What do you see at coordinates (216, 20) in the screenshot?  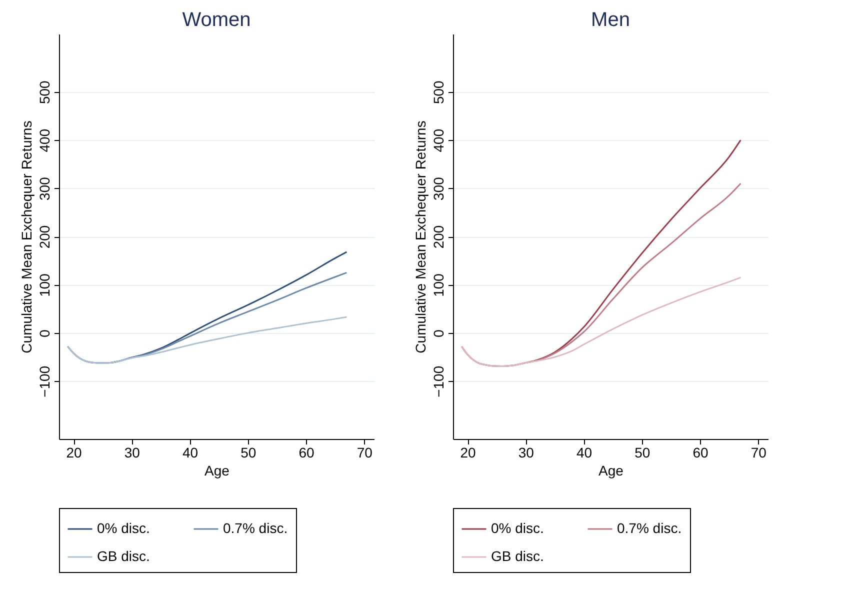 I see `chart-title: Women` at bounding box center [216, 20].